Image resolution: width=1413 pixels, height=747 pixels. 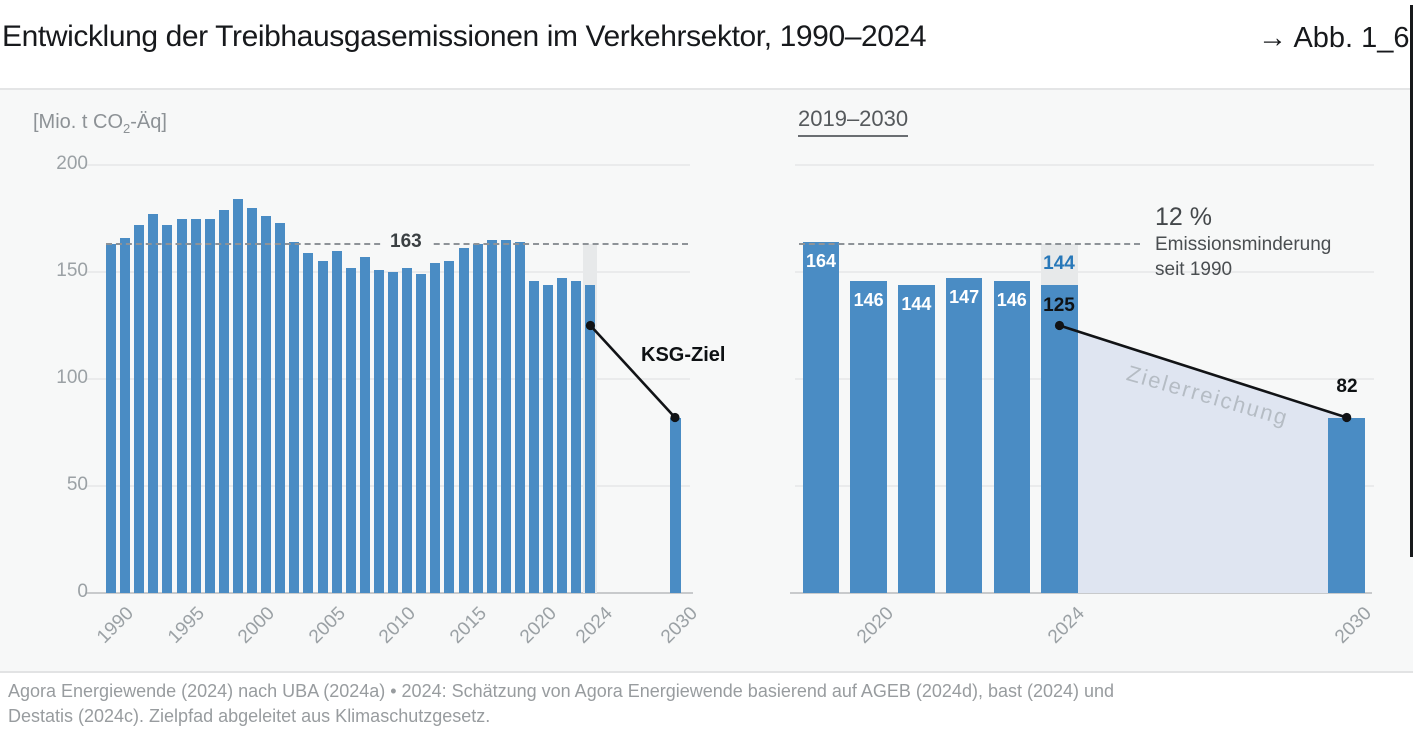 What do you see at coordinates (969, 244) in the screenshot?
I see `reference-line-right` at bounding box center [969, 244].